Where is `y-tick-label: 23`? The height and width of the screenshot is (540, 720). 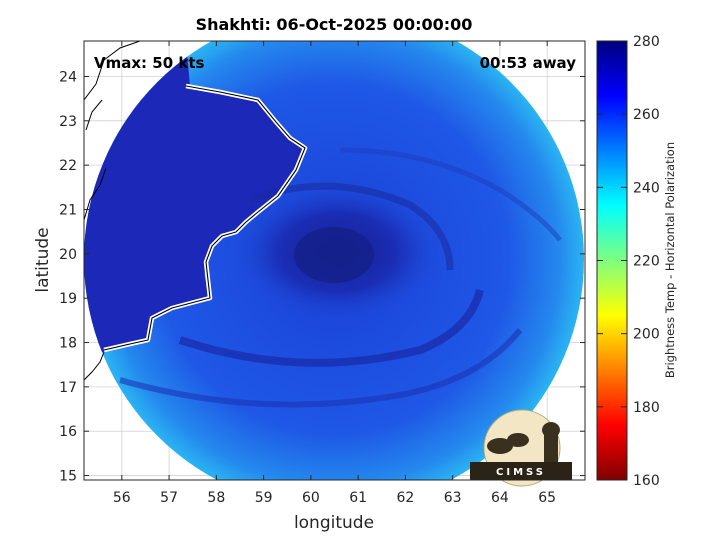 y-tick-label: 23 is located at coordinates (68, 122).